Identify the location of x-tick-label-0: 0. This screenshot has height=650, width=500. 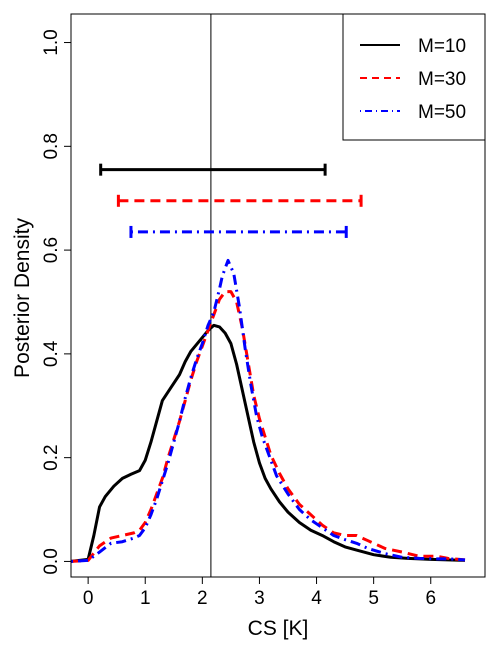
(88, 598).